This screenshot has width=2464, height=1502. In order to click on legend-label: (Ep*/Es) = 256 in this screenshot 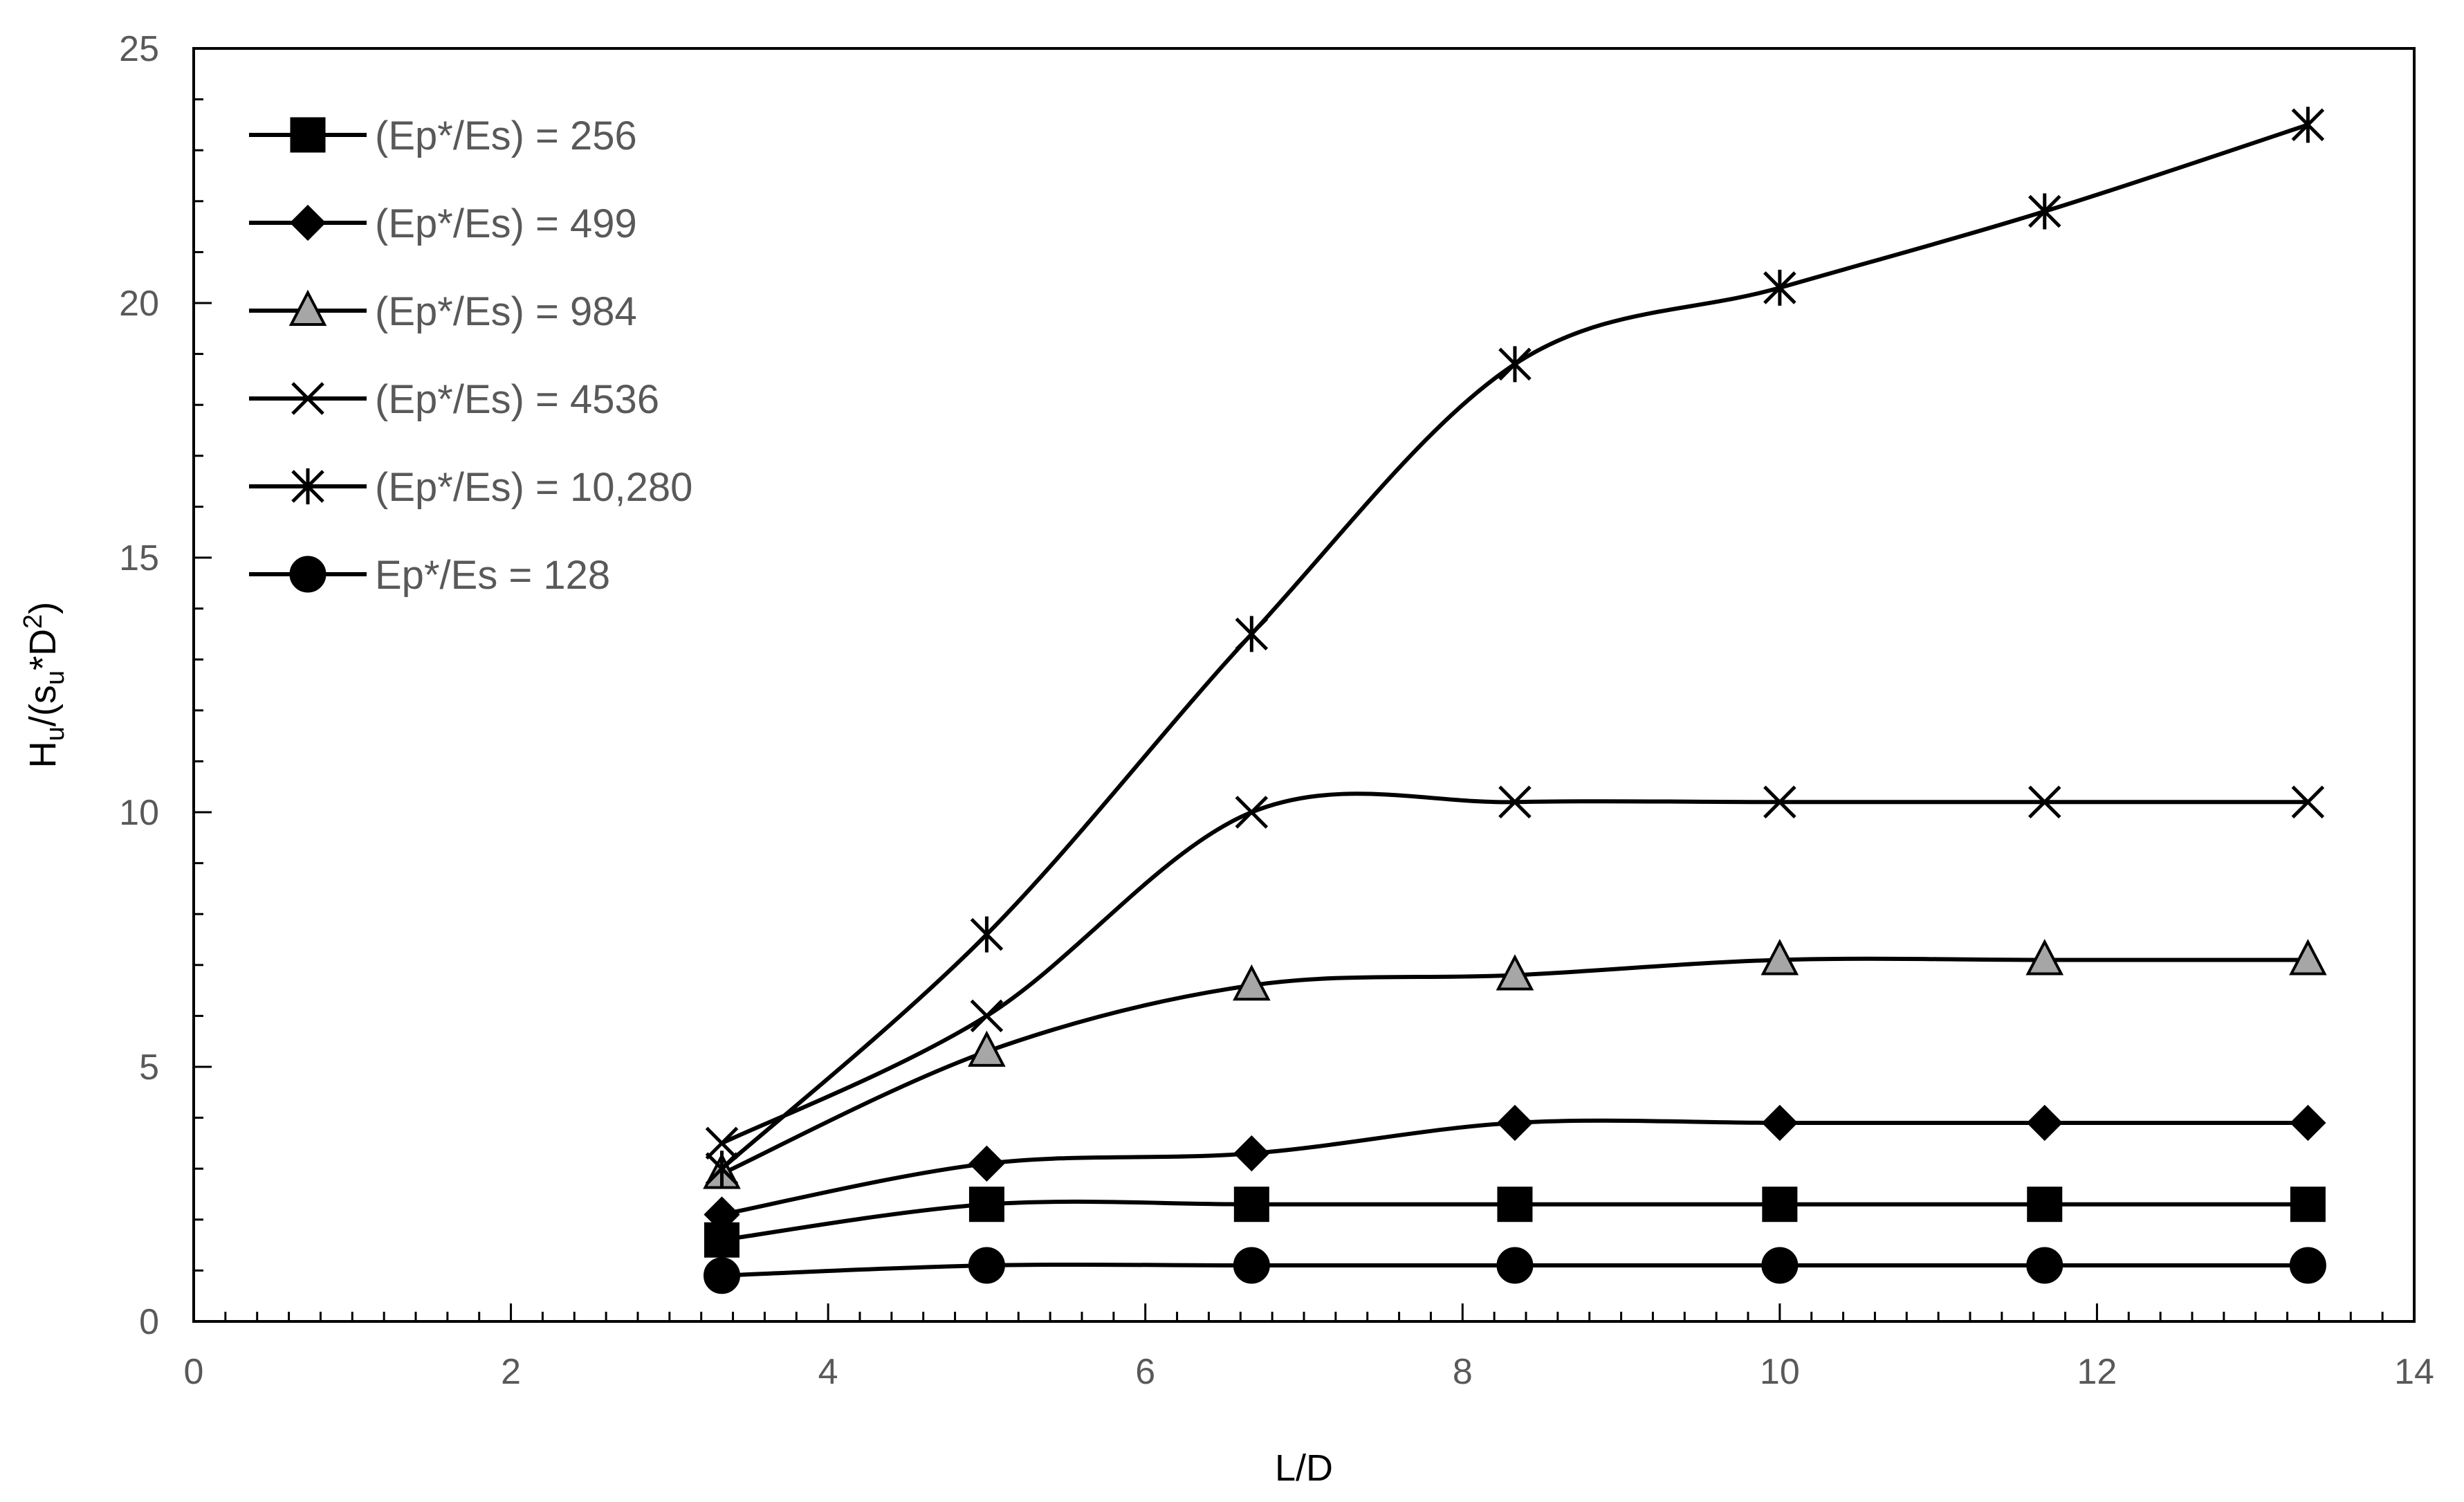, I will do `click(506, 135)`.